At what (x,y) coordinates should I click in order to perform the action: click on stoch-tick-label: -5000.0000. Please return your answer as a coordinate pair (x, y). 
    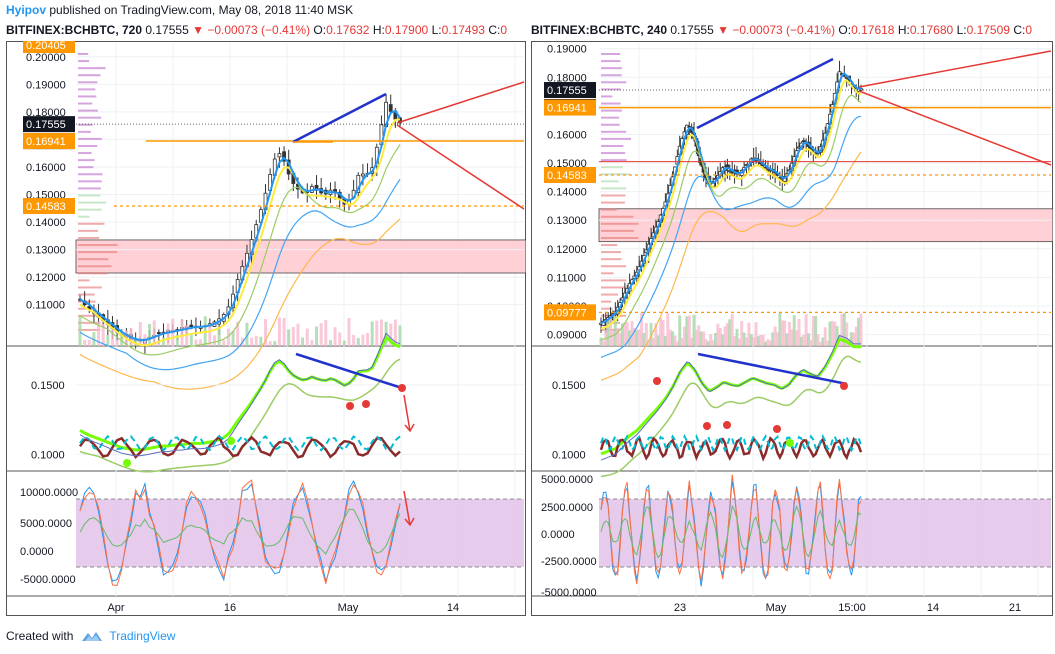
    Looking at the image, I should click on (569, 593).